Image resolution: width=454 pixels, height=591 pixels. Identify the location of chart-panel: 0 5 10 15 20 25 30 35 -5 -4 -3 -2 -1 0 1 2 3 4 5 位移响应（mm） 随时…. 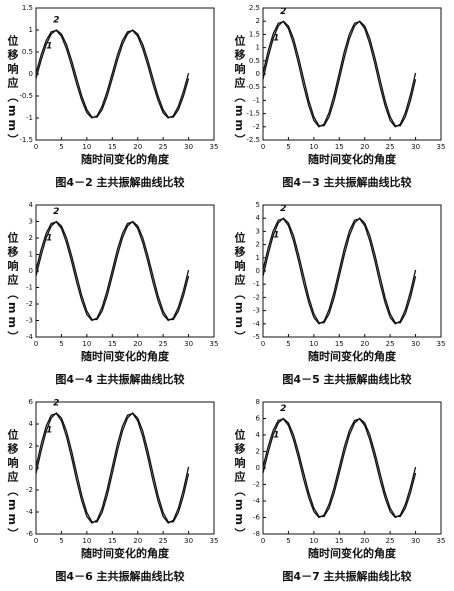
(339, 293).